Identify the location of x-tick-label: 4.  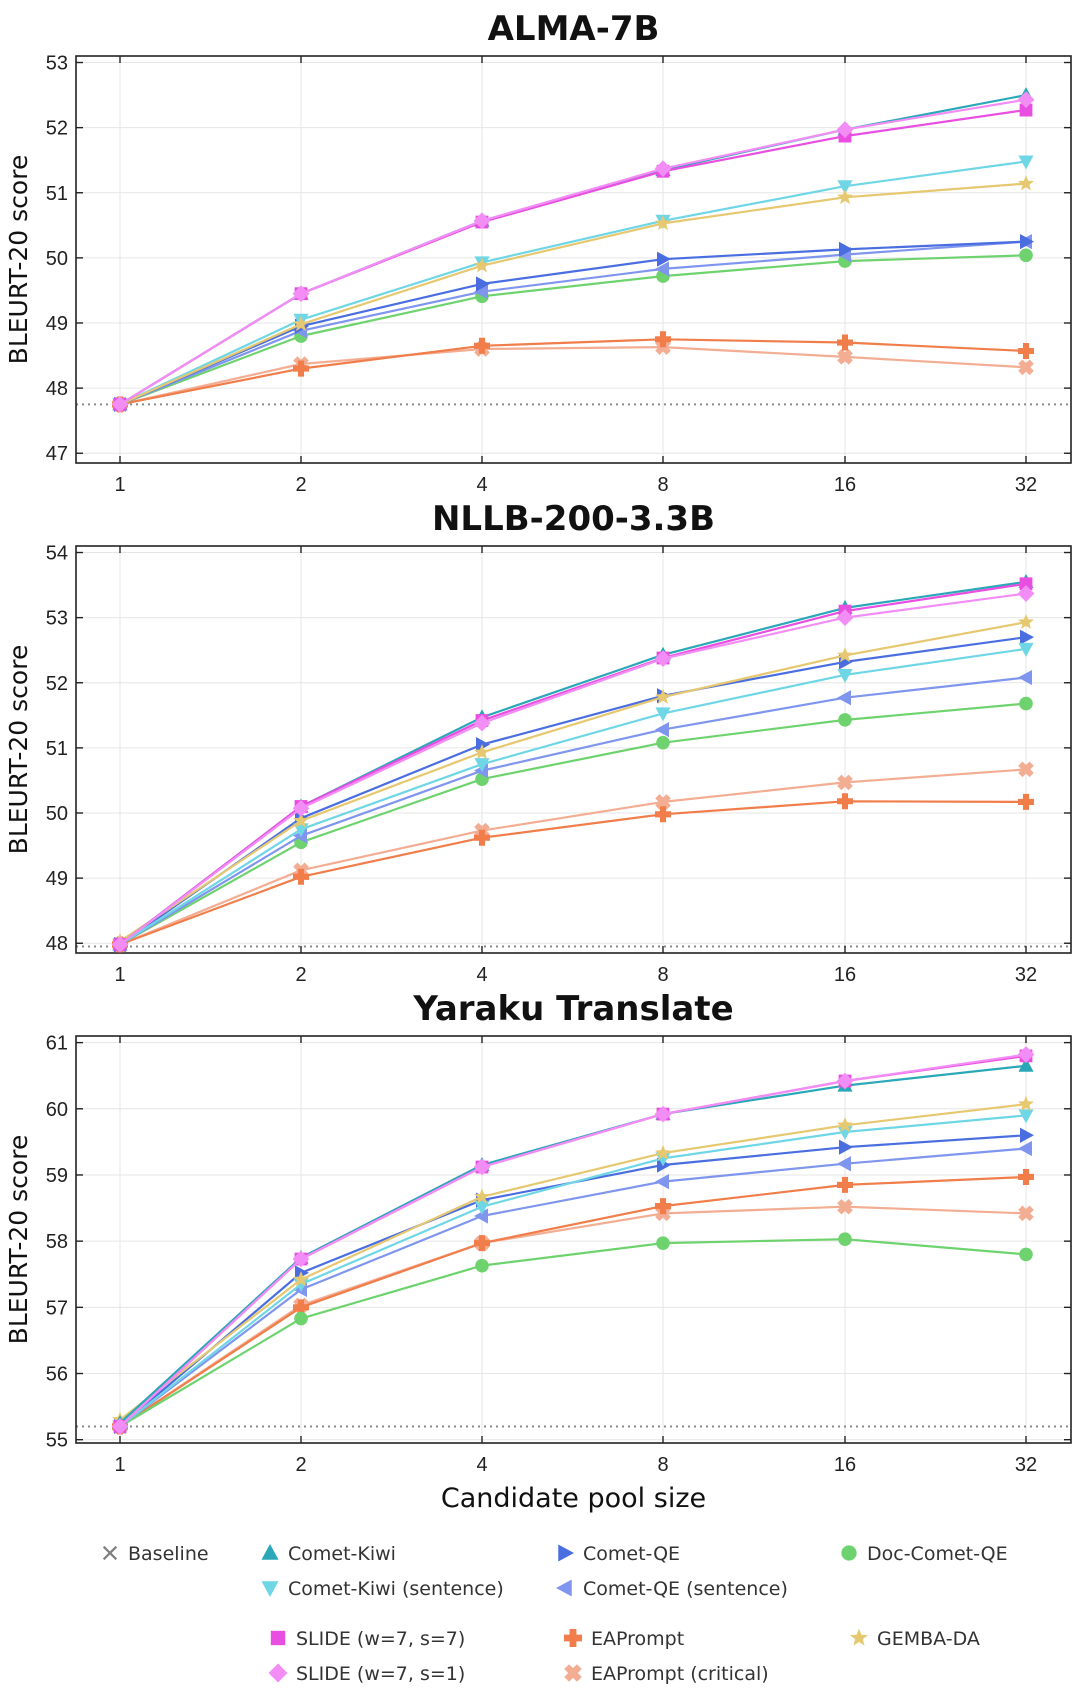
(481, 485).